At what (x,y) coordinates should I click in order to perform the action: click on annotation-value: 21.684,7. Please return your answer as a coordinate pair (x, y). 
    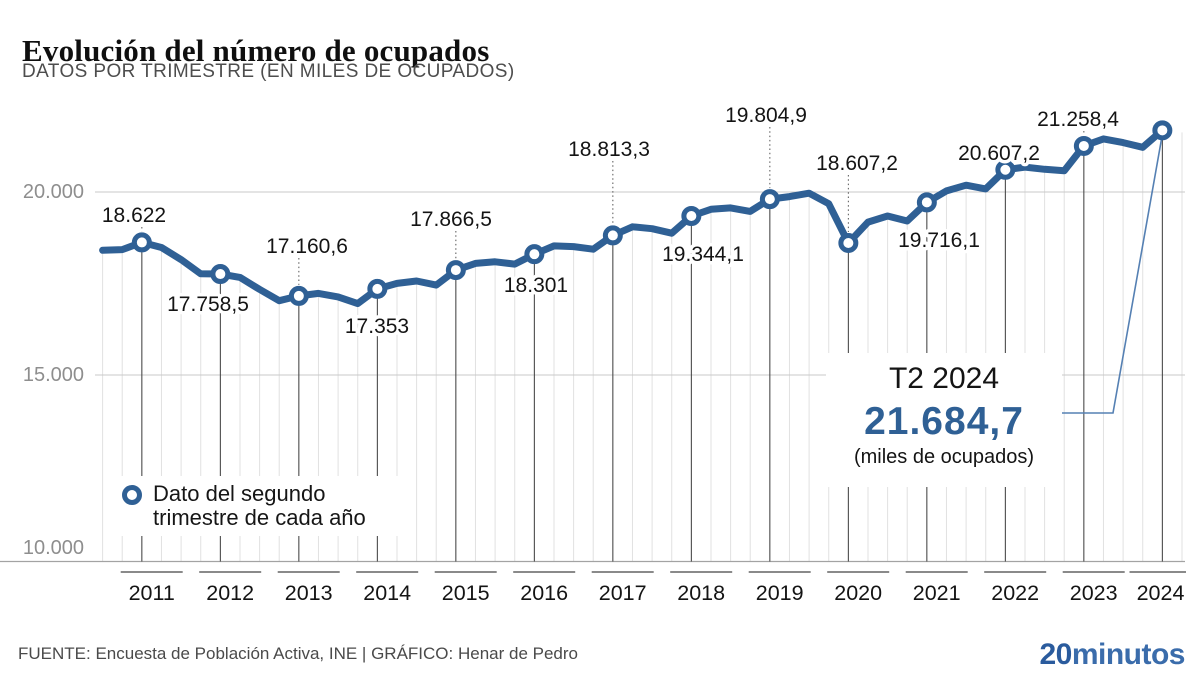
    Looking at the image, I should click on (944, 421).